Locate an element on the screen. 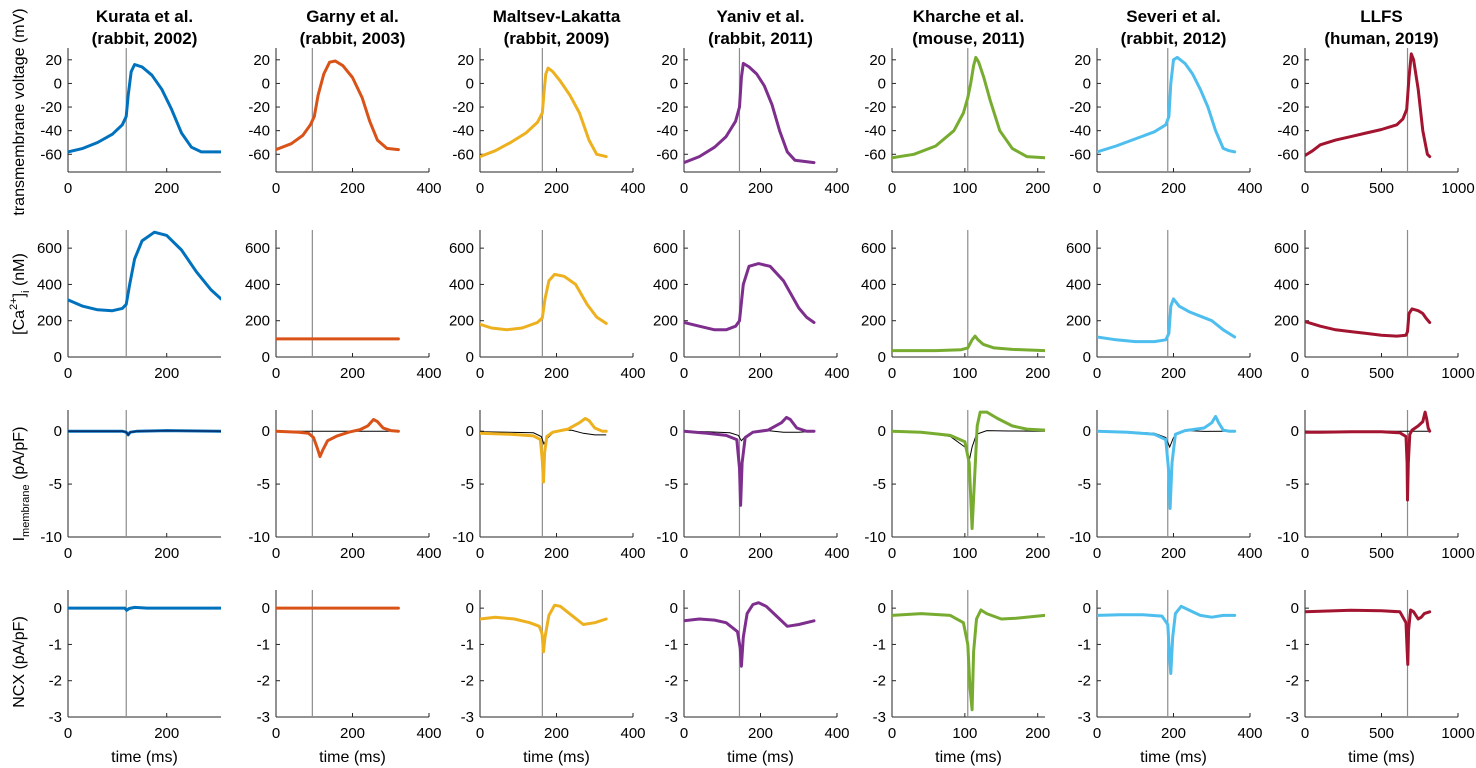 The image size is (1476, 768). trace-kharche-ncx is located at coordinates (968, 660).